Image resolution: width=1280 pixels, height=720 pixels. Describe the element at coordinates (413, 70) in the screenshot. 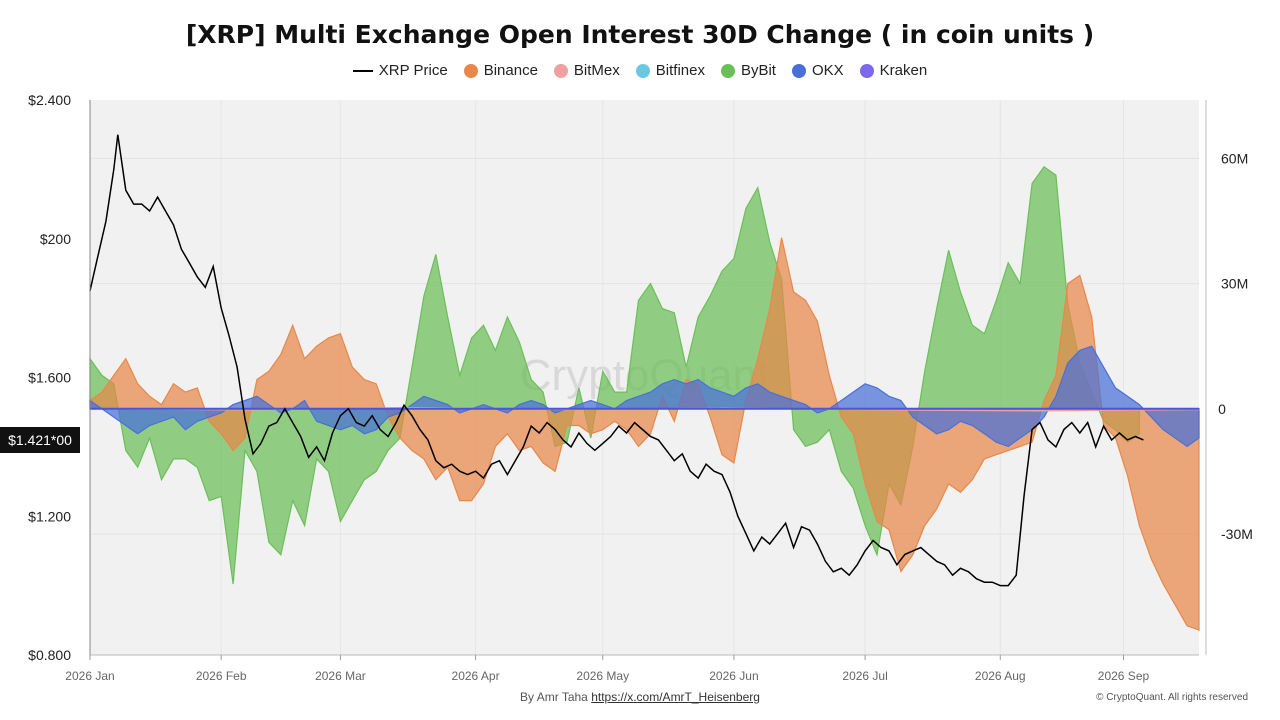

I see `legend-label-xrp-price: XRP Price` at that location.